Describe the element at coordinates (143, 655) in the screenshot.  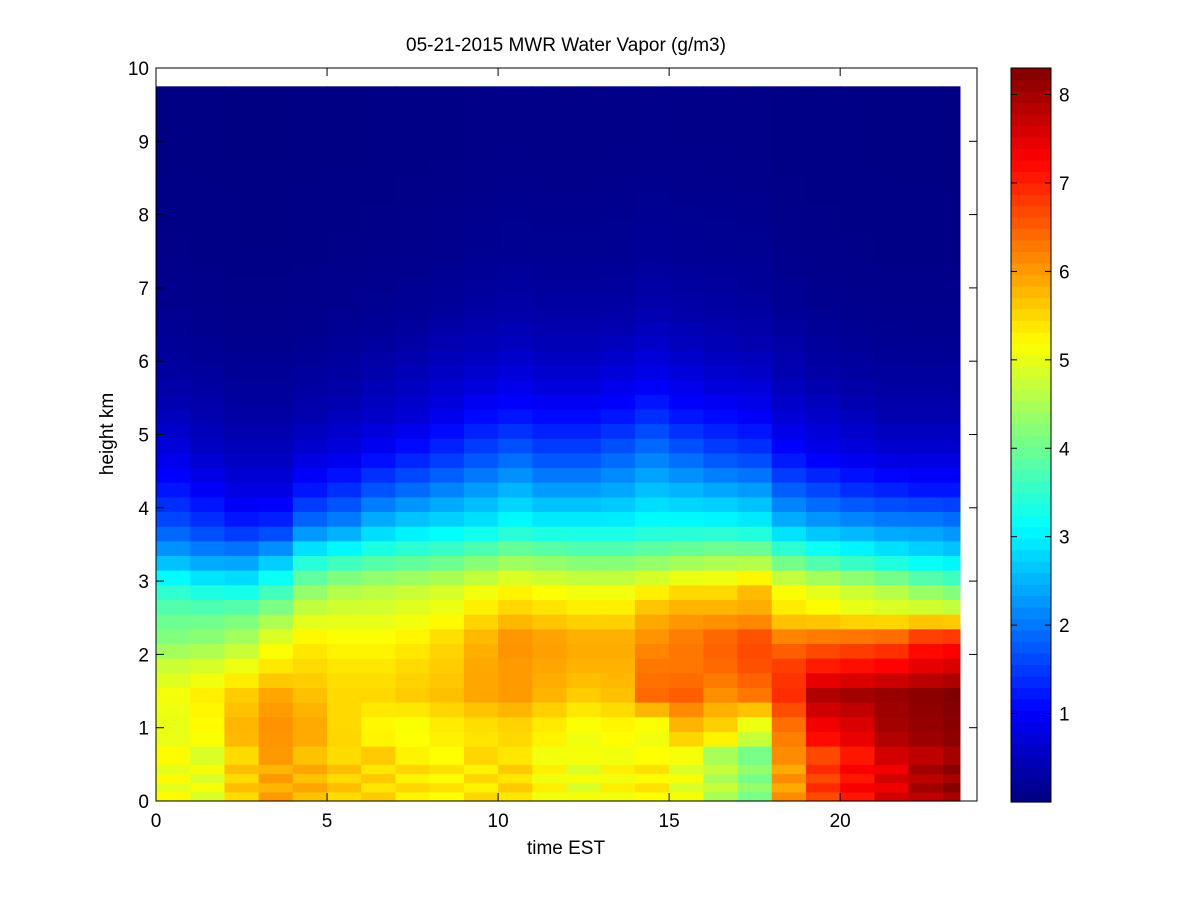
I see `y-tick-label: 2` at that location.